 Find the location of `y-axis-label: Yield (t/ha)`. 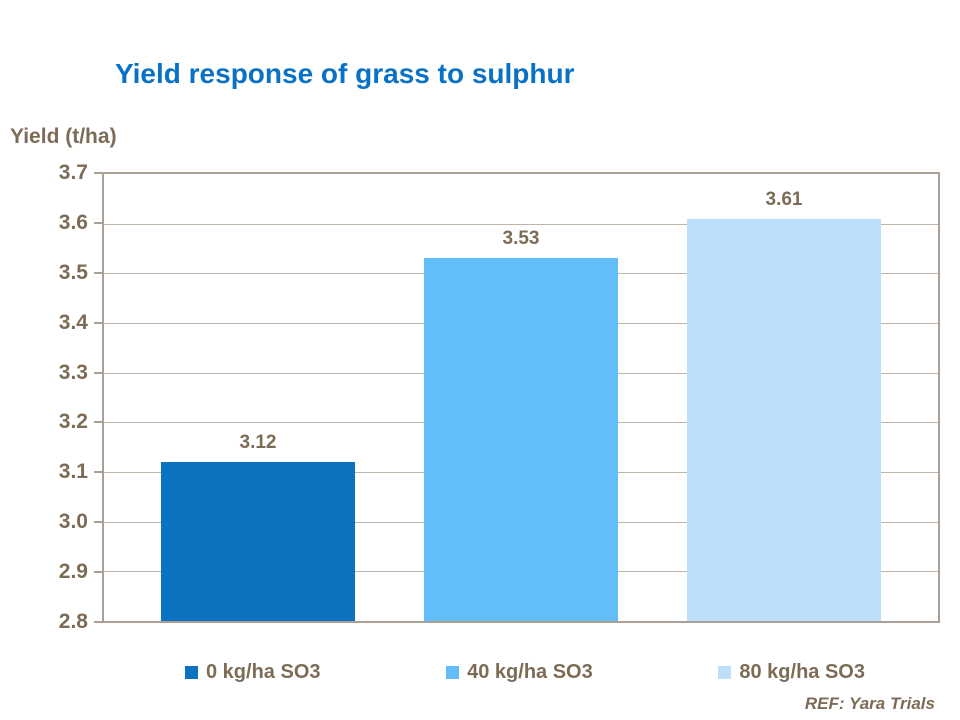

y-axis-label: Yield (t/ha) is located at coordinates (63, 136).